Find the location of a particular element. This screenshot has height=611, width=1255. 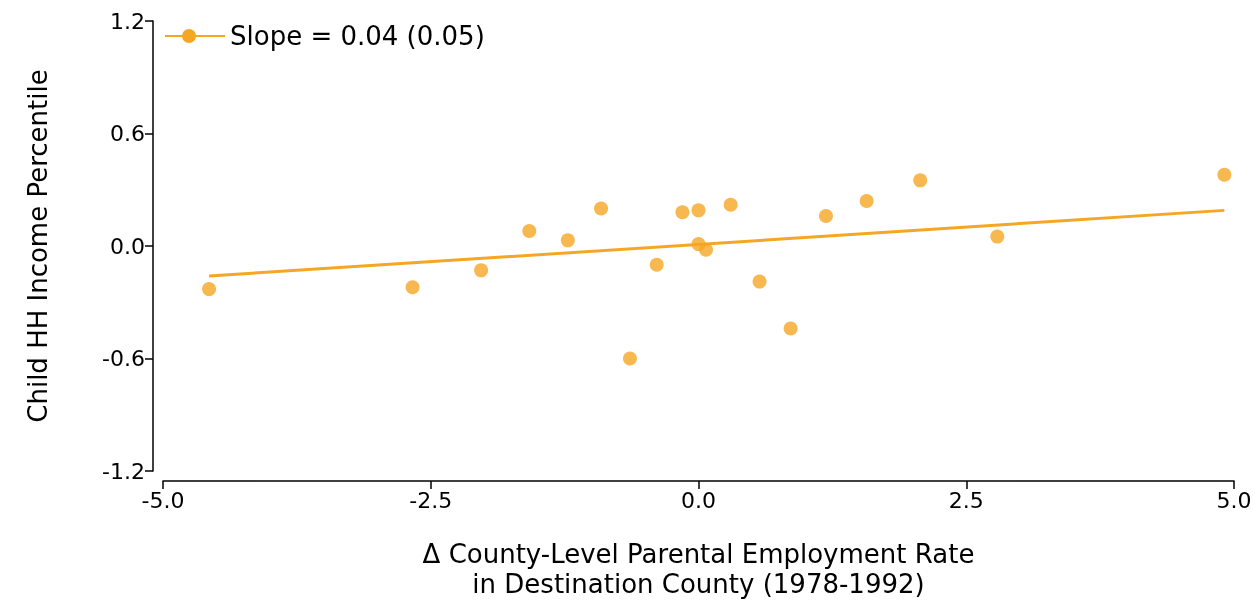

legend-label: Slope = 0.04 (0.05) is located at coordinates (357, 36).